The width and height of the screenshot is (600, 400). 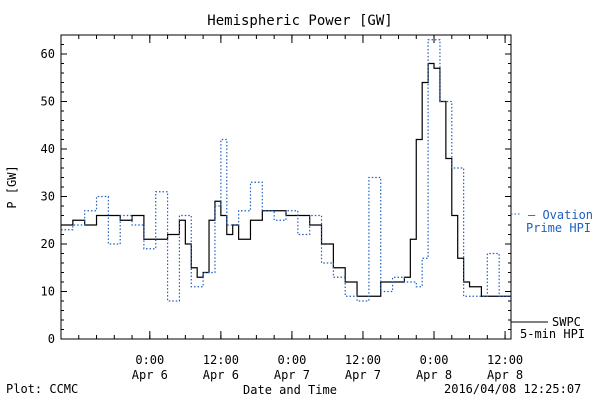 I want to click on y-tick-label: 0, so click(x=51, y=339).